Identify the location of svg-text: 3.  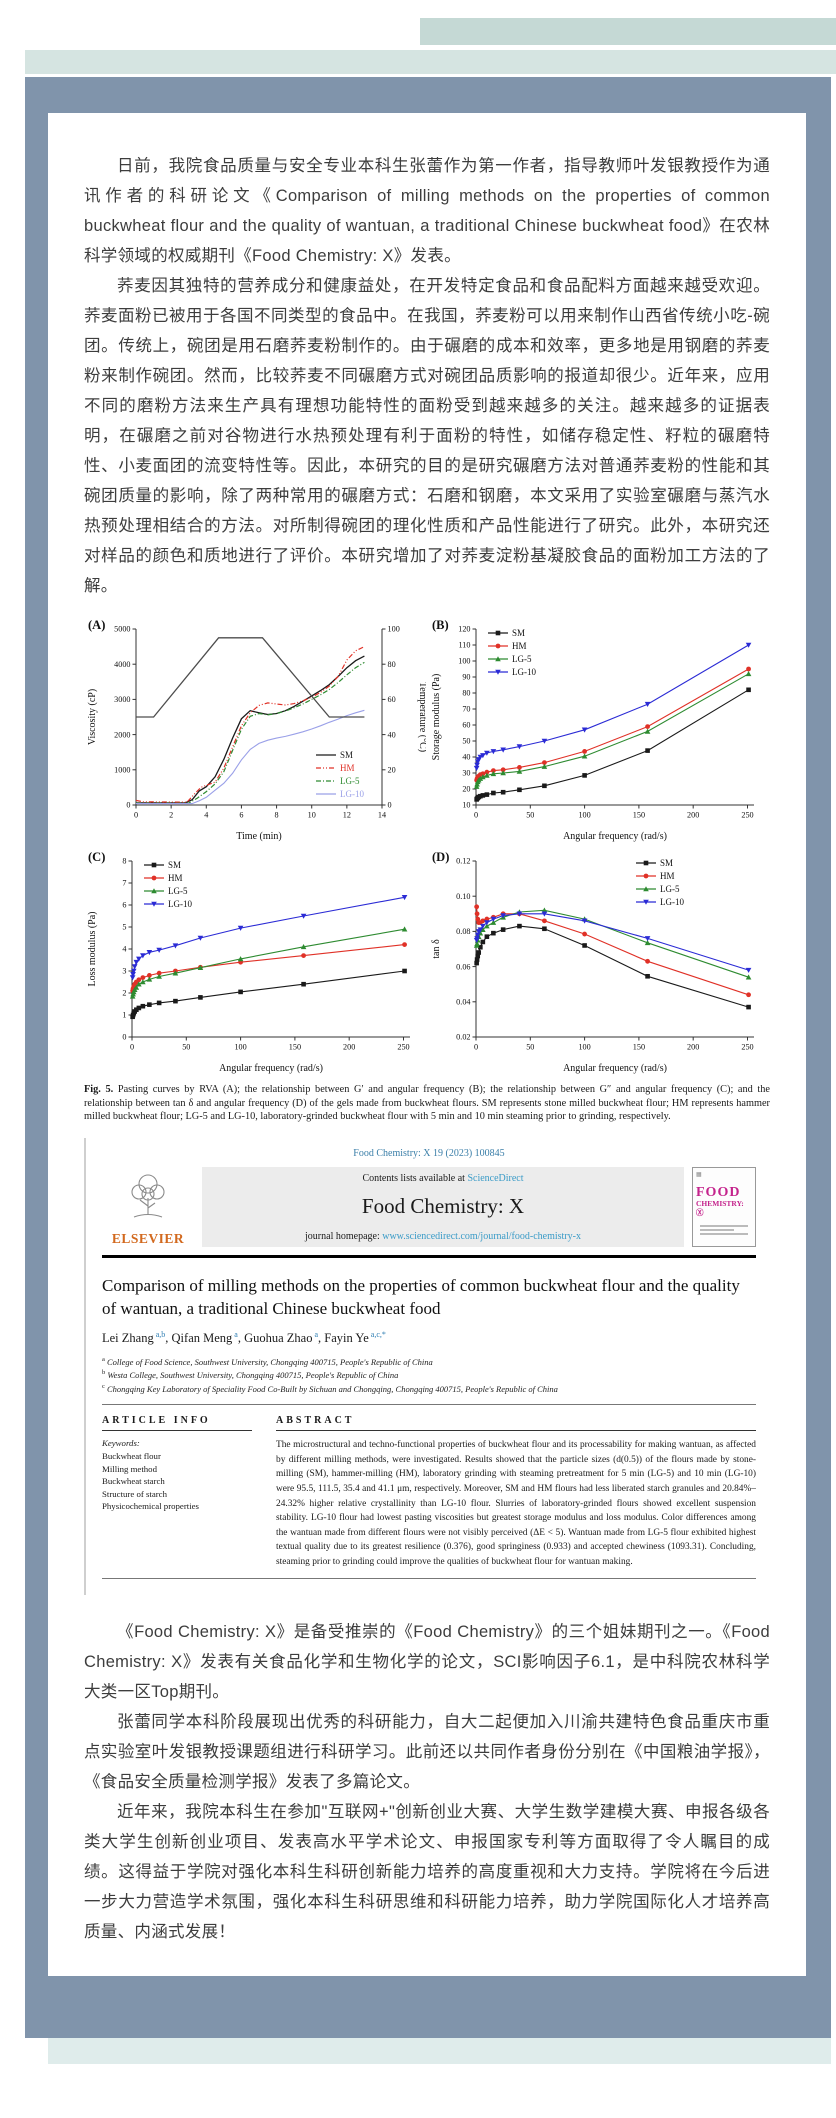
(124, 971).